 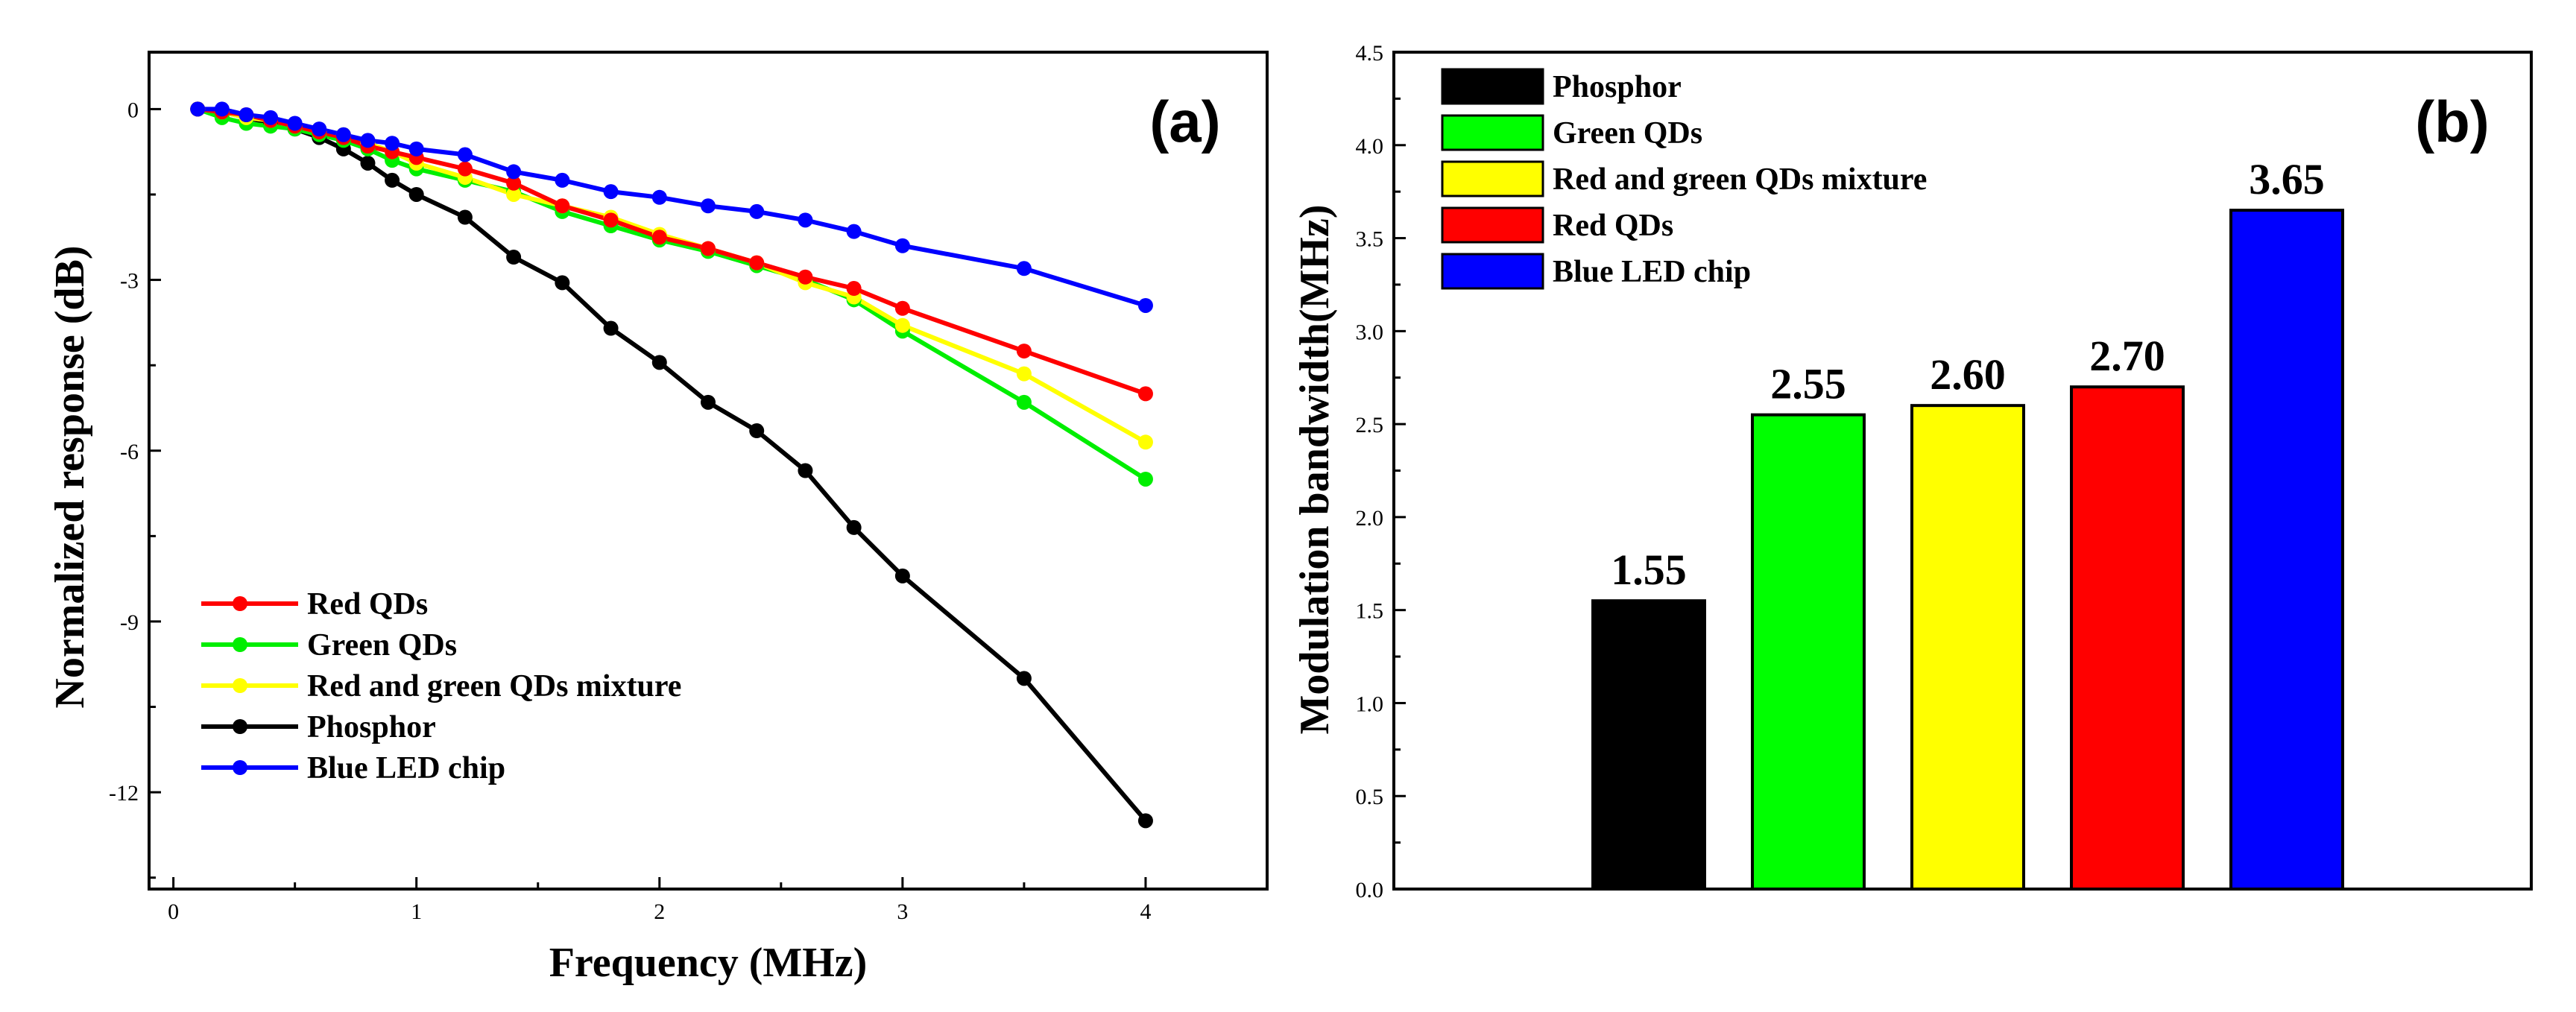 What do you see at coordinates (1370, 146) in the screenshot?
I see `y-tick-label: 4.0` at bounding box center [1370, 146].